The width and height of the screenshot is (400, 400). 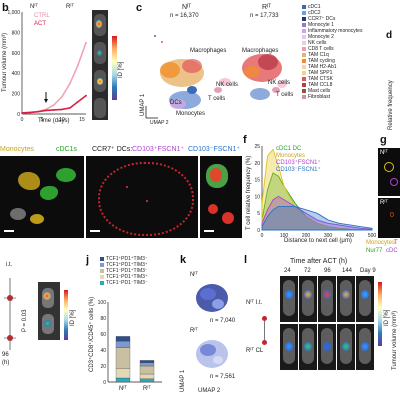 I want to click on legend-cdc: cDC, so click(x=392, y=251).